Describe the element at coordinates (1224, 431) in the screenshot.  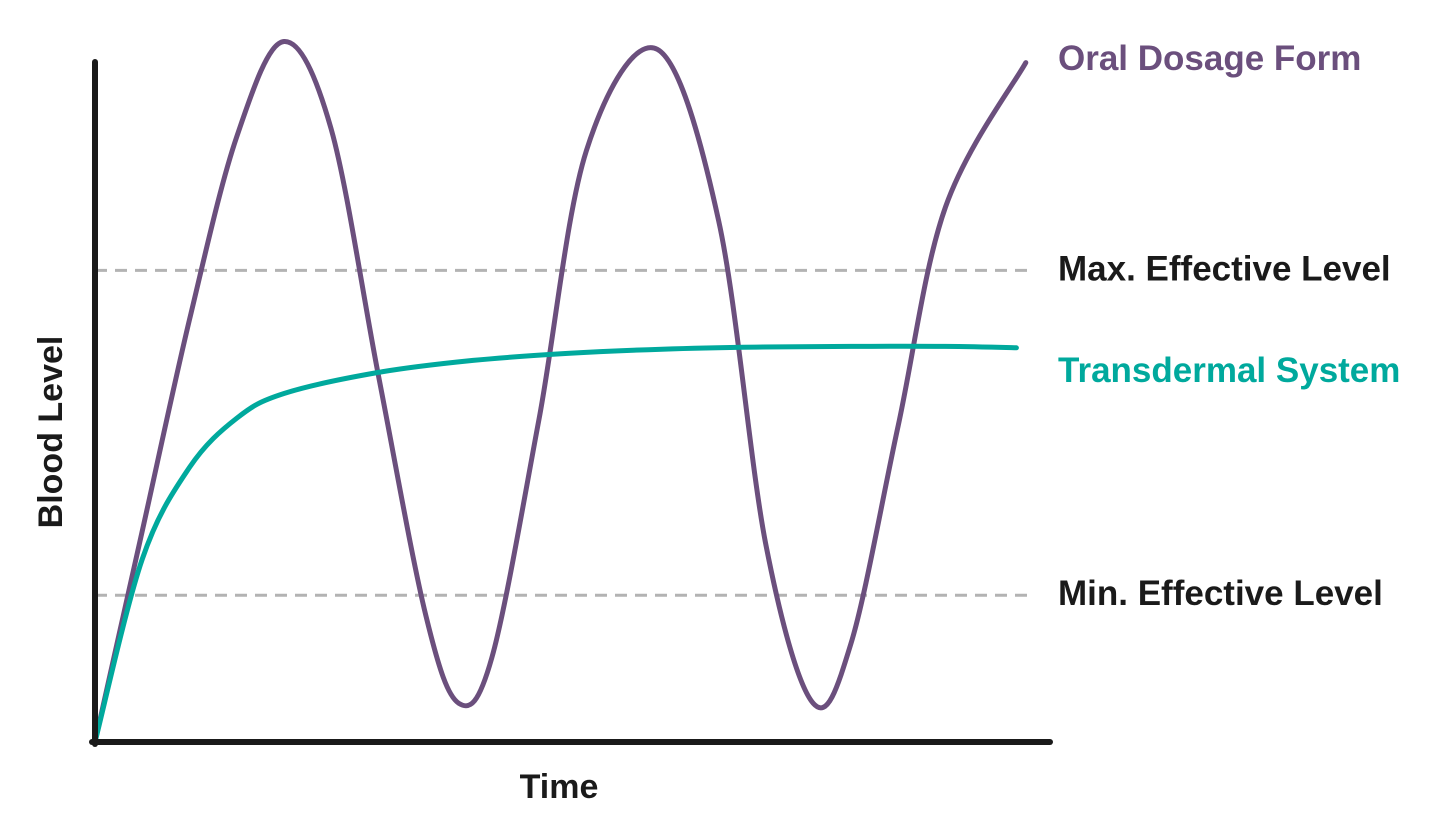
I see `reference-labels: Max. Effective Level Min. Effective Level` at that location.